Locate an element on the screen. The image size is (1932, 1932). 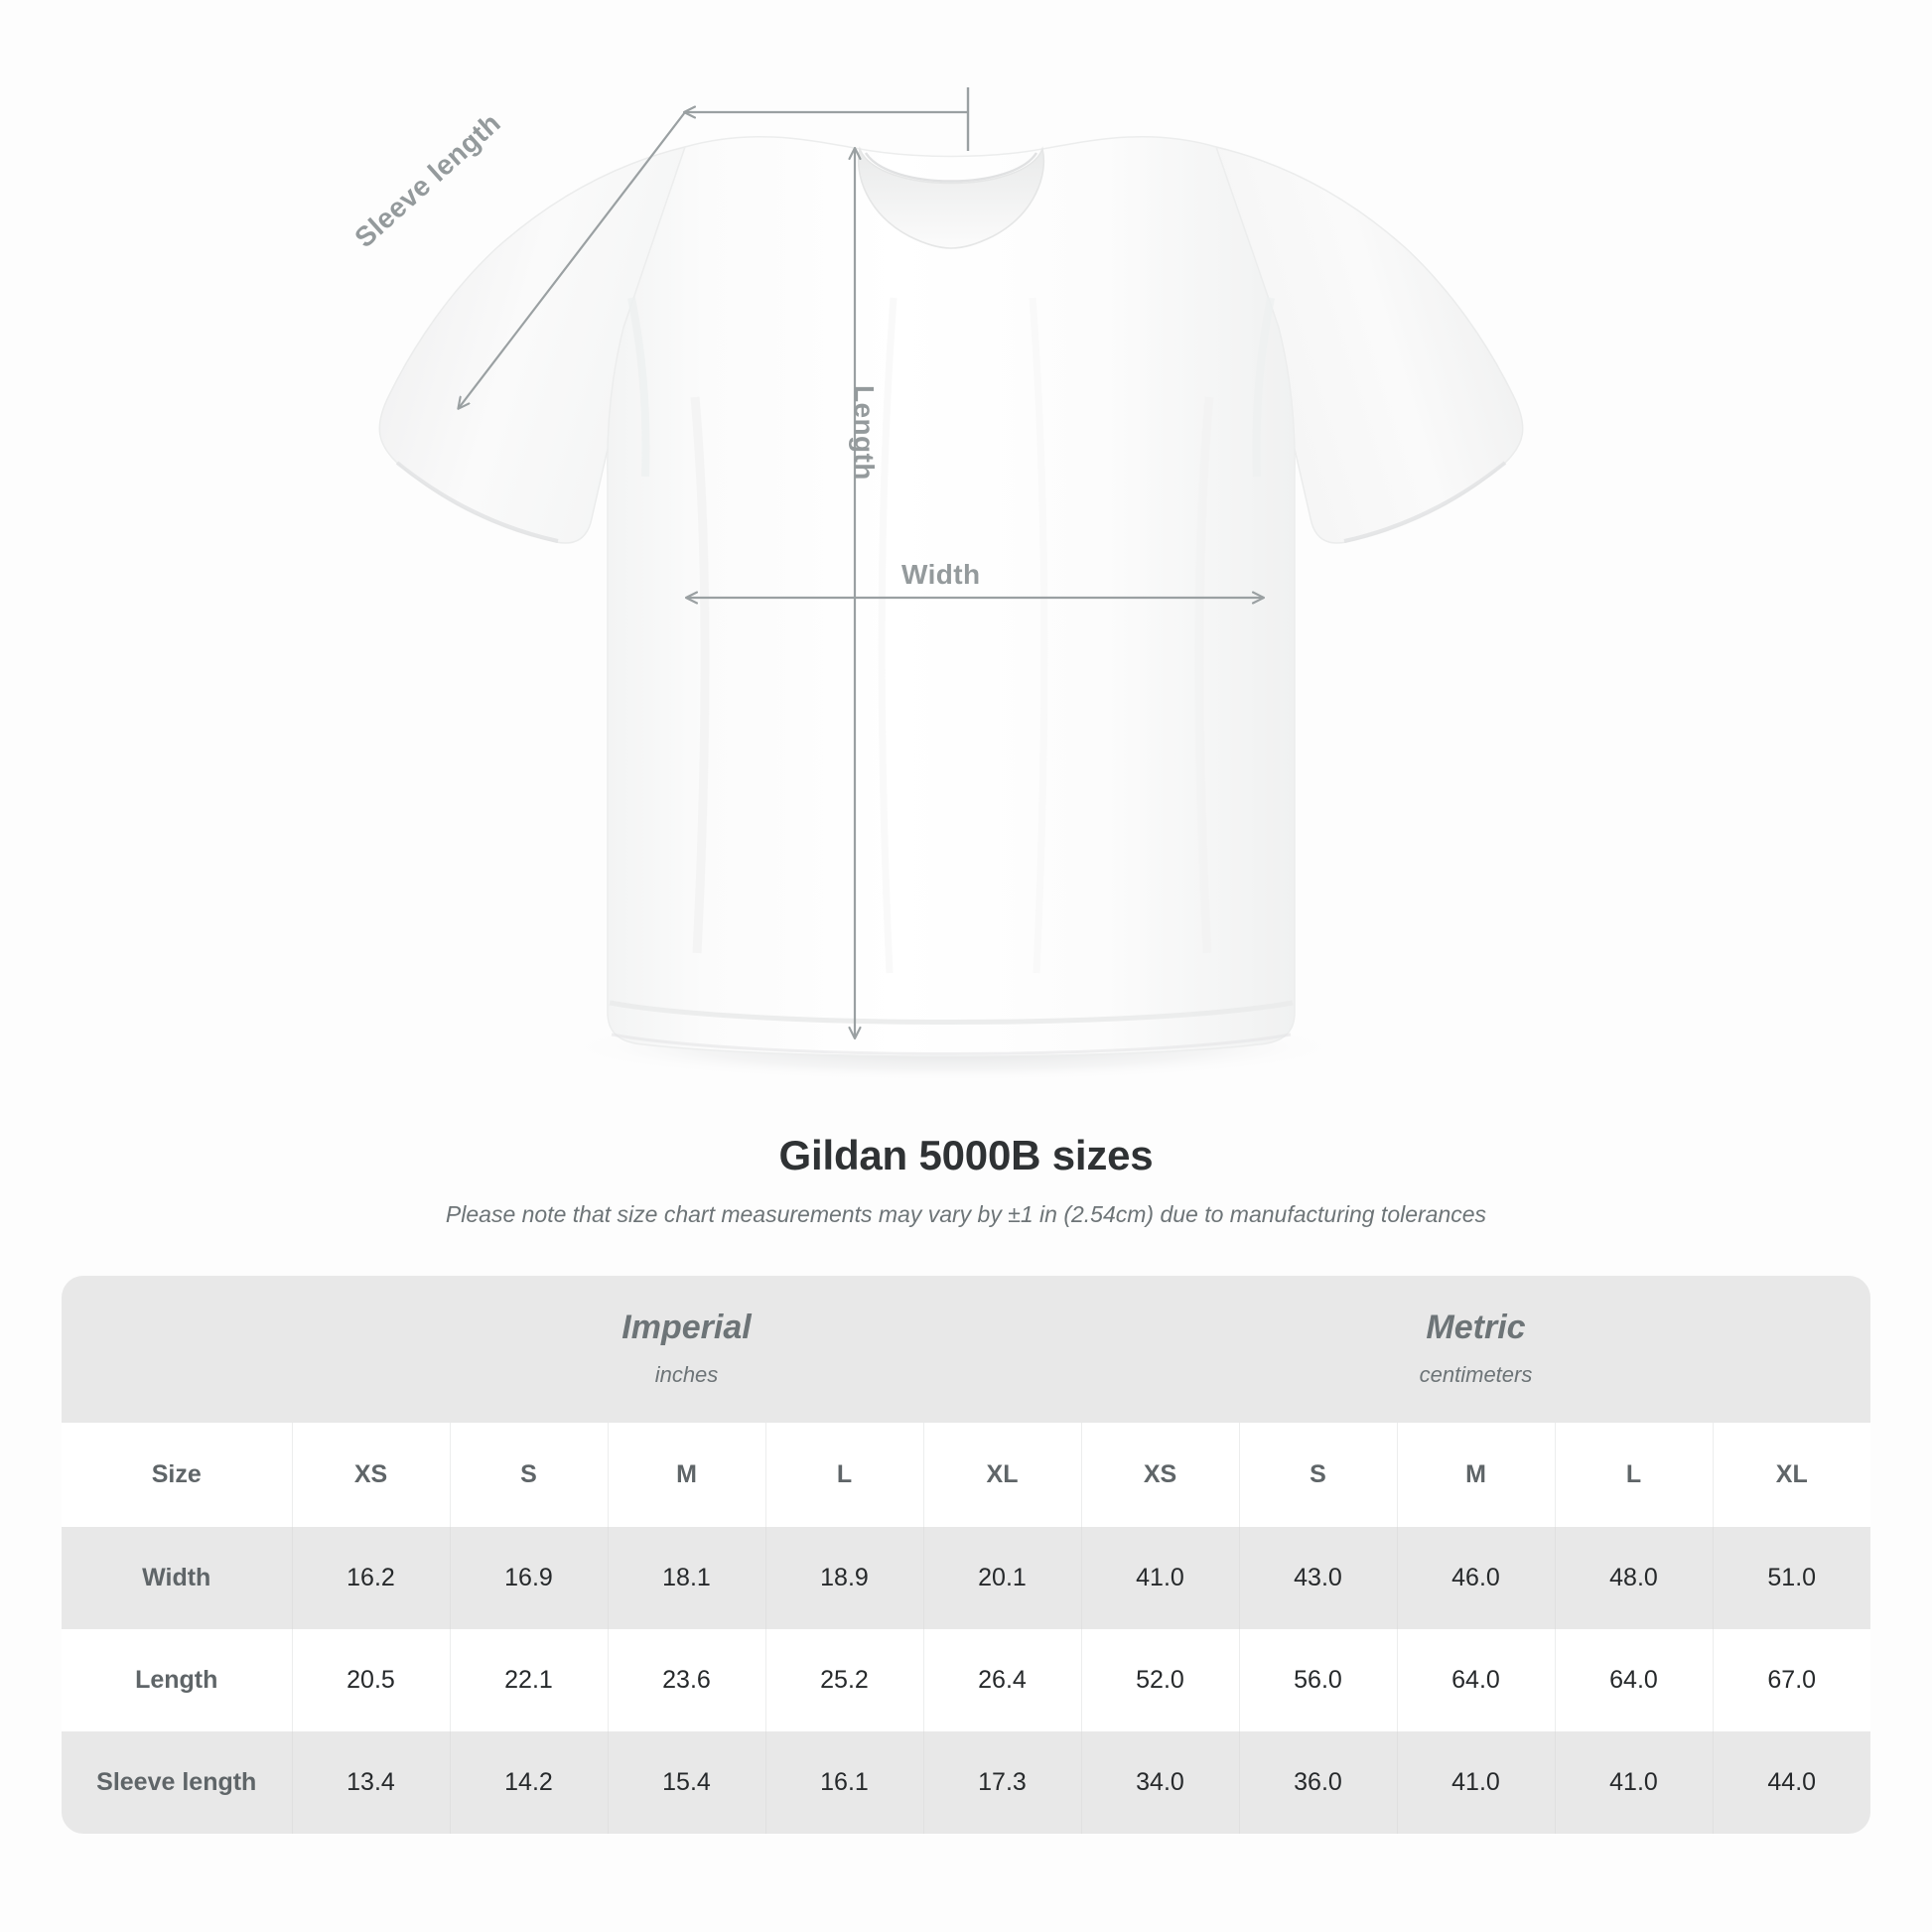
cell-sleeve-imperial-m: 15.4 is located at coordinates (687, 1783).